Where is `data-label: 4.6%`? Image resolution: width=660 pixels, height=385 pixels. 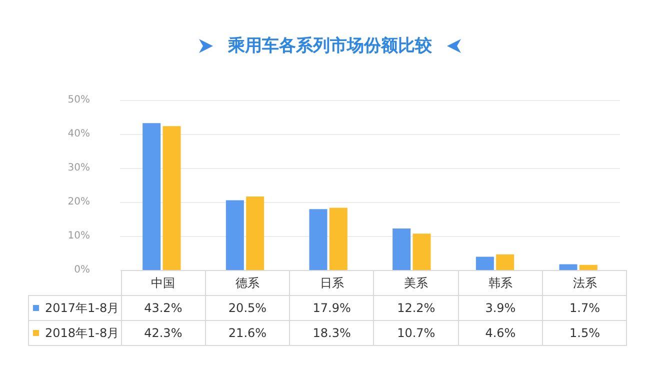 data-label: 4.6% is located at coordinates (500, 333).